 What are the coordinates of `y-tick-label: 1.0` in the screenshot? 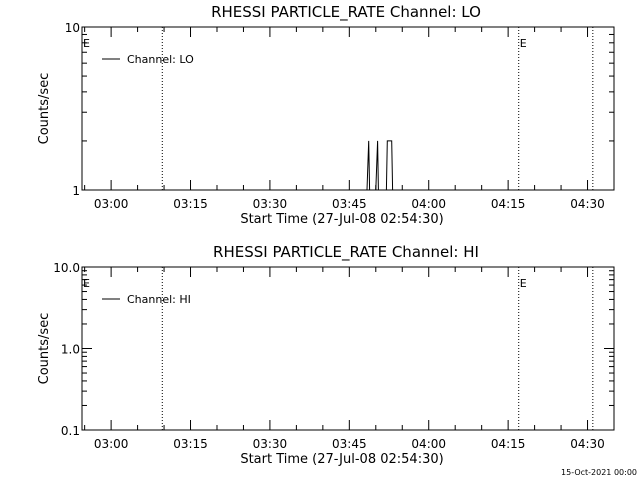 It's located at (70, 350).